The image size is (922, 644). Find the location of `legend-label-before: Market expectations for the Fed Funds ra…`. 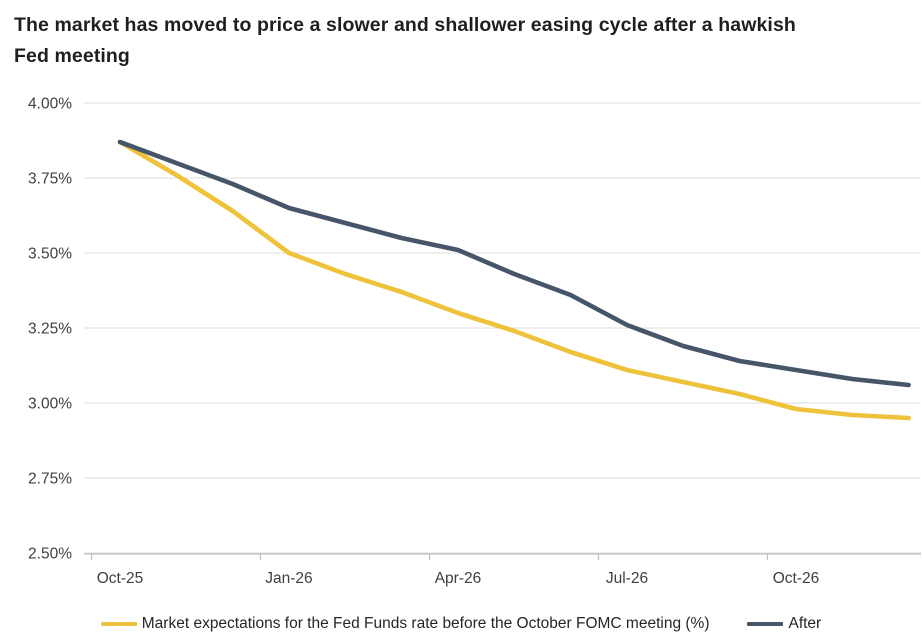

legend-label-before: Market expectations for the Fed Funds ra… is located at coordinates (425, 623).